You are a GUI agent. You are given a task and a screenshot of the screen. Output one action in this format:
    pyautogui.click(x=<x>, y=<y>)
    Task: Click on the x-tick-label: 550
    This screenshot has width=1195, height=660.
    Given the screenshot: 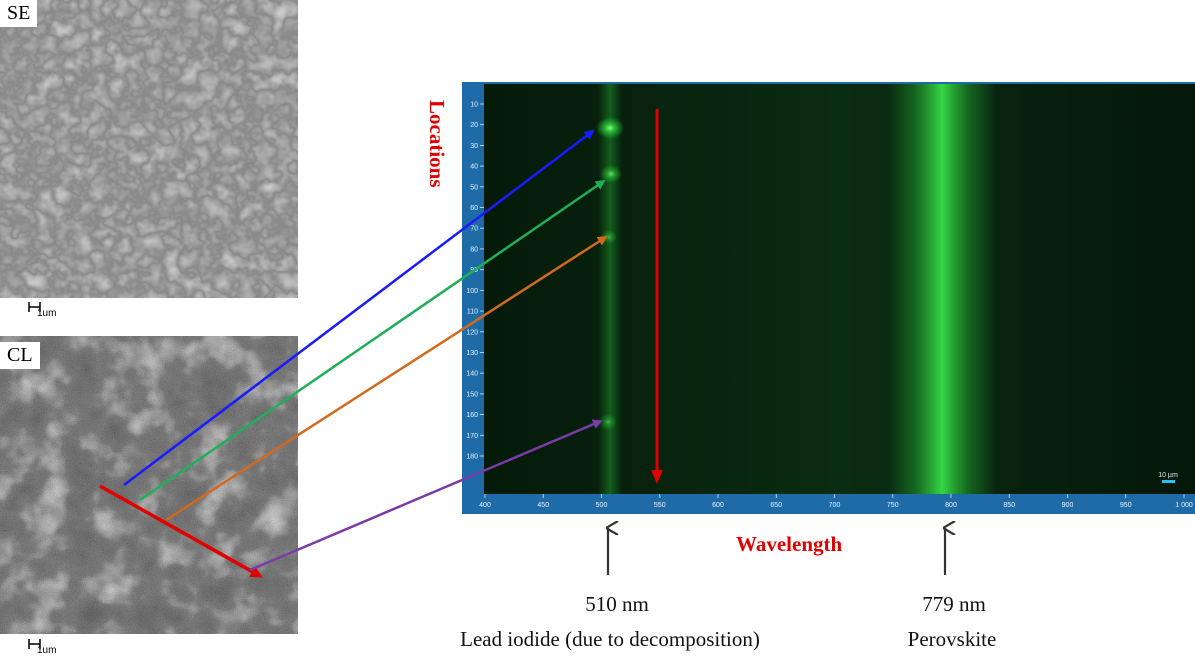 What is the action you would take?
    pyautogui.click(x=660, y=505)
    